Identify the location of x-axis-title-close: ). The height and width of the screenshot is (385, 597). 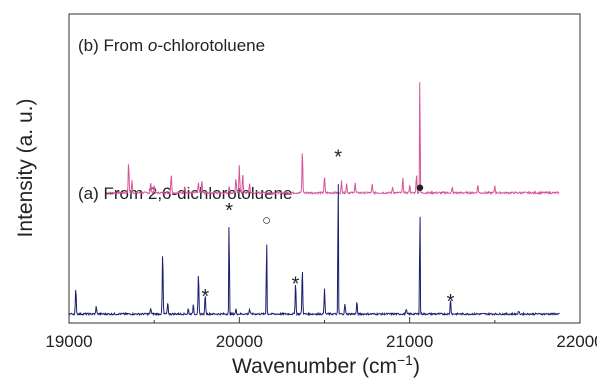
(416, 366).